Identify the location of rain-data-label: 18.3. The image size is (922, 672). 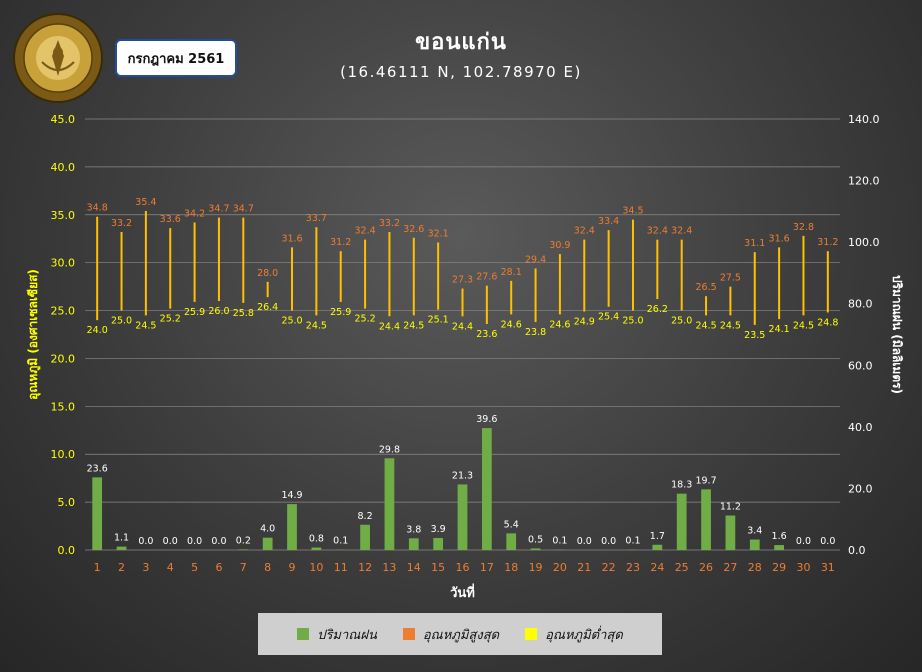
(681, 485).